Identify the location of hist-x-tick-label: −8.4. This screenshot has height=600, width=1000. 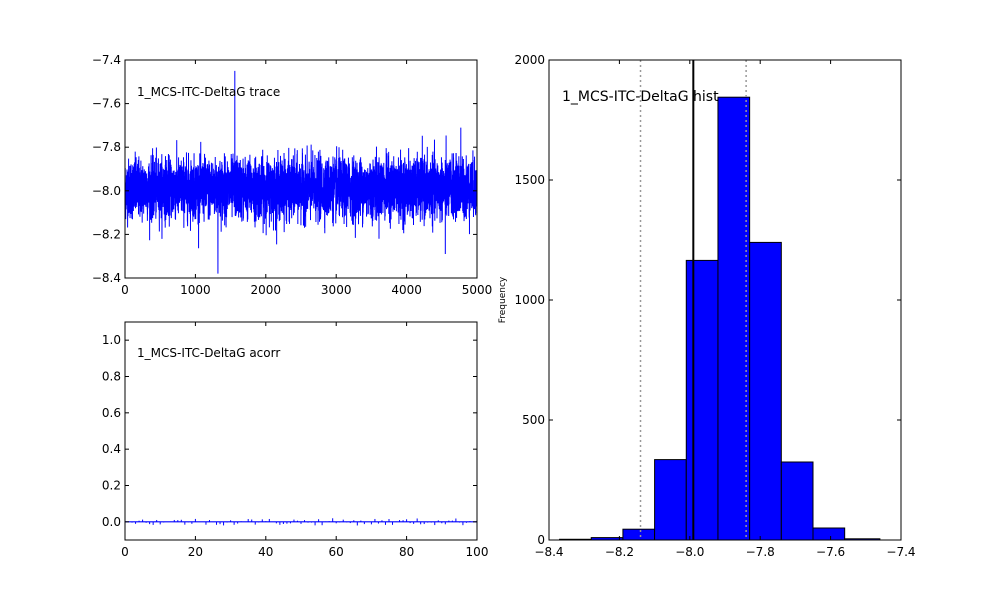
(548, 552).